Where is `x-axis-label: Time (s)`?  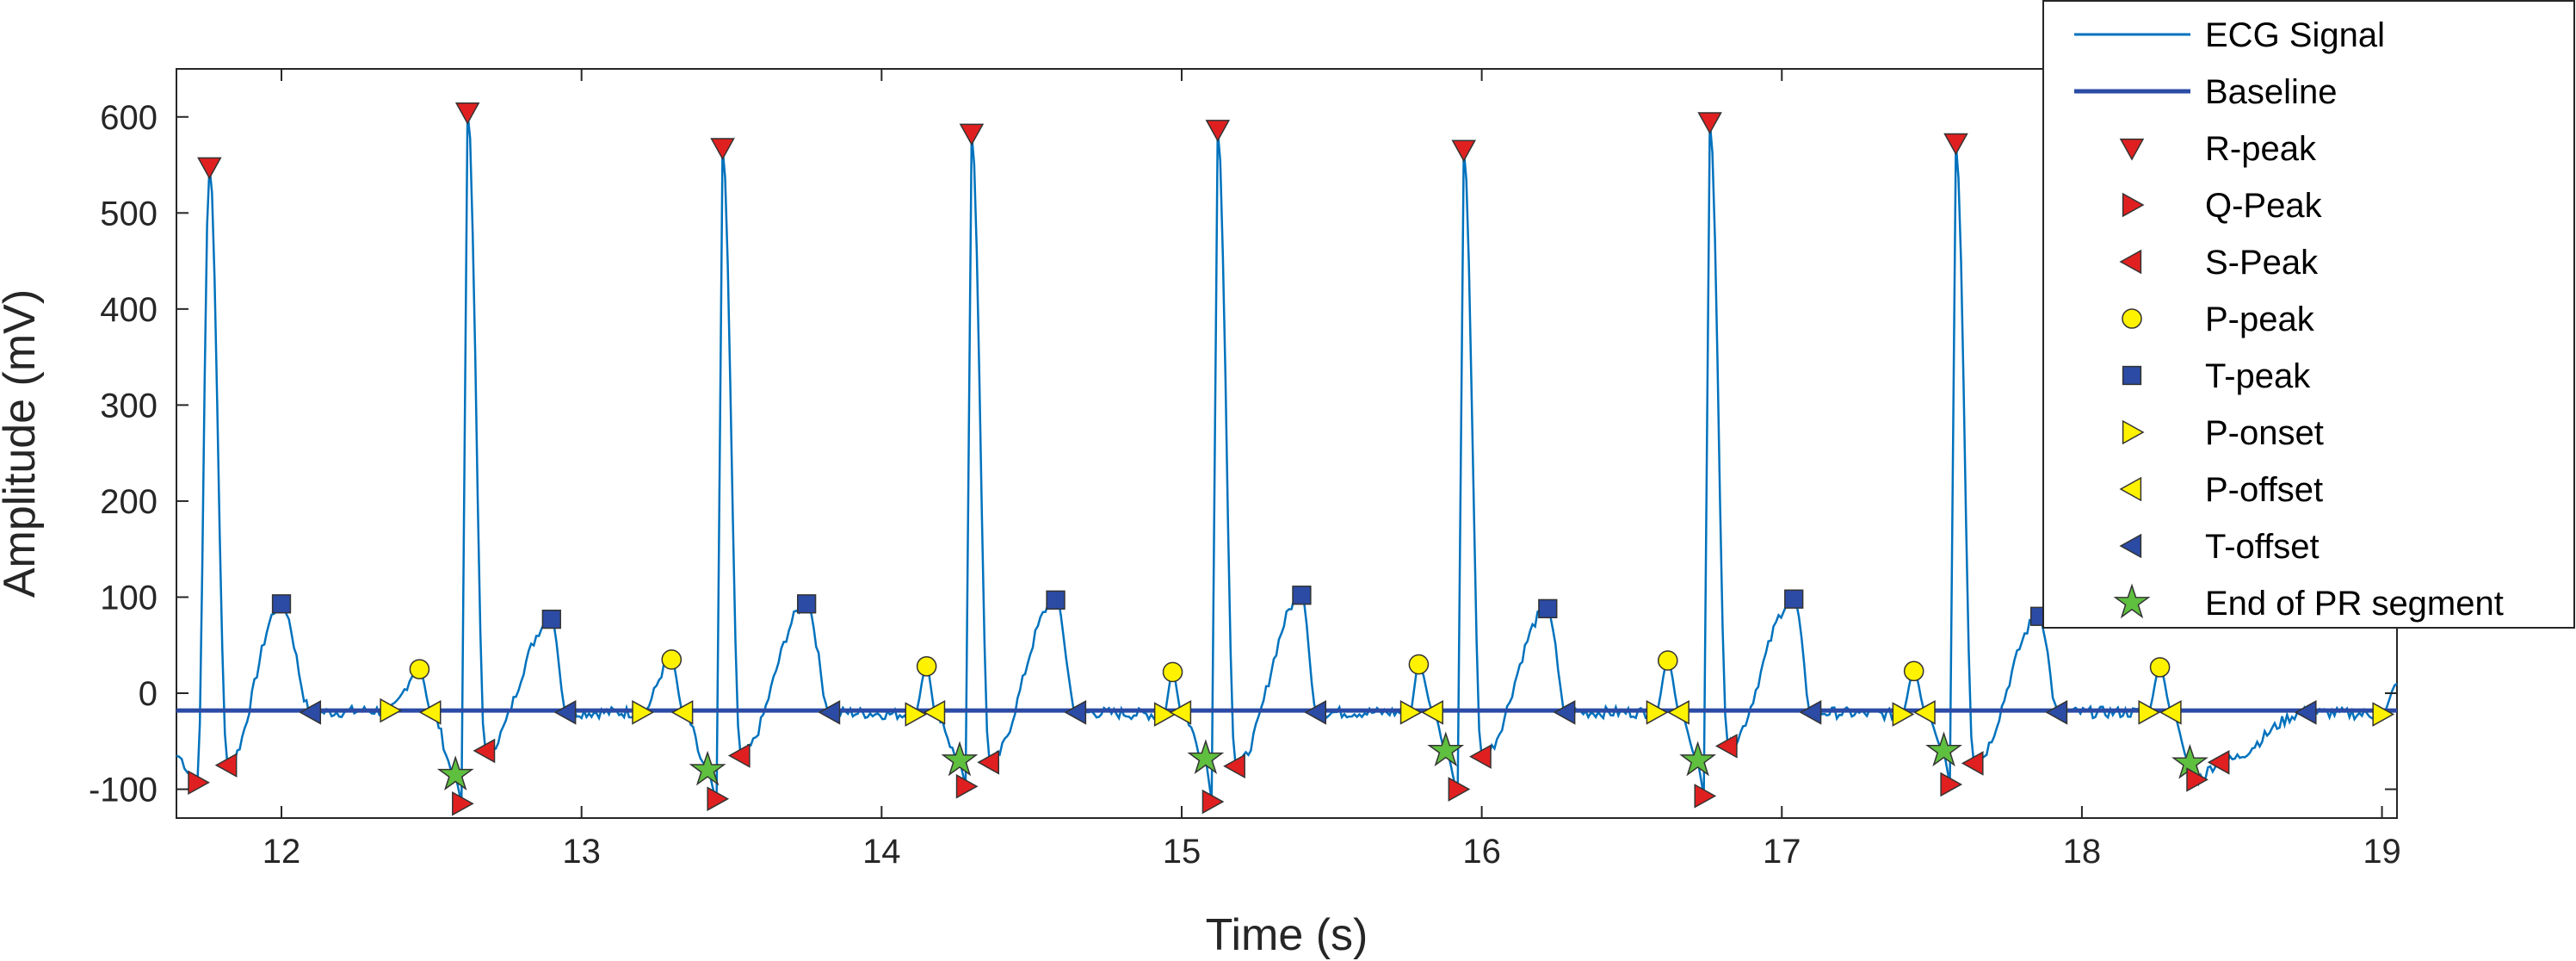 x-axis-label: Time (s) is located at coordinates (1287, 935).